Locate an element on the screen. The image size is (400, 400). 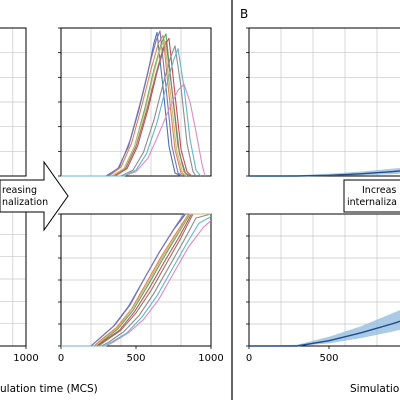
axis-a-tr-frame is located at coordinates (136, 102).